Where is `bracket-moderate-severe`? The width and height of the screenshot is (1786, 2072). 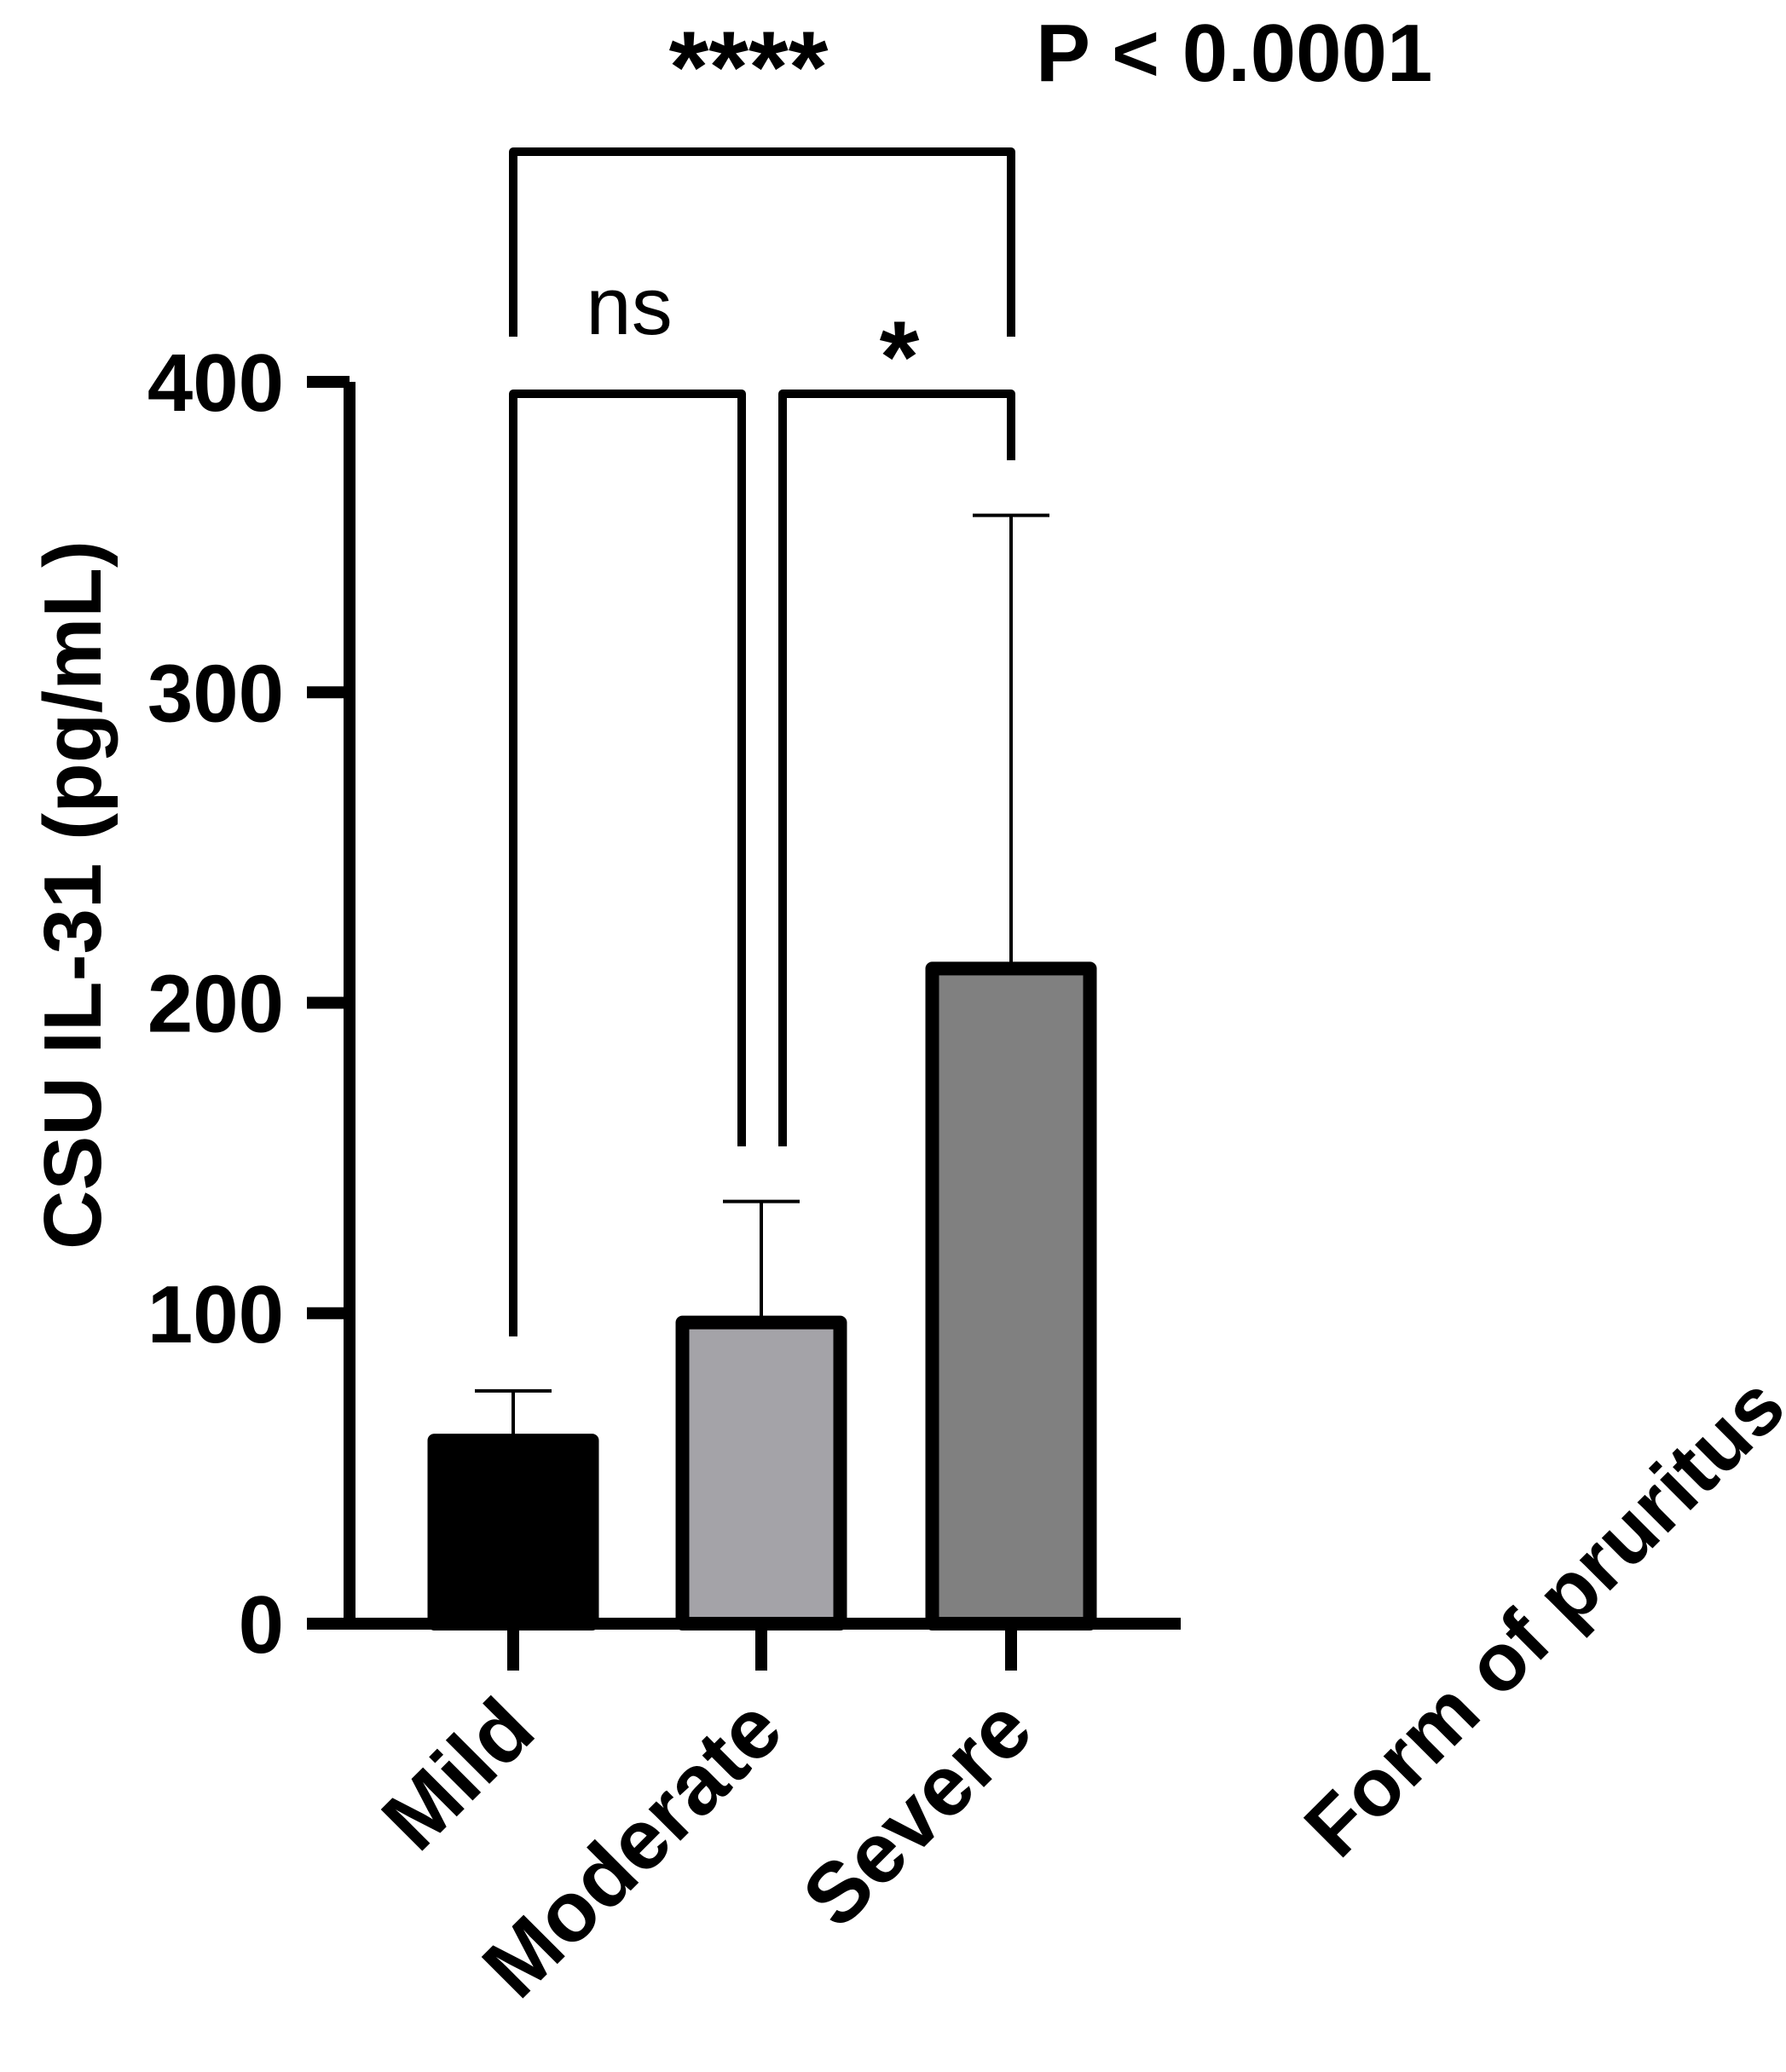
bracket-moderate-severe is located at coordinates (896, 768).